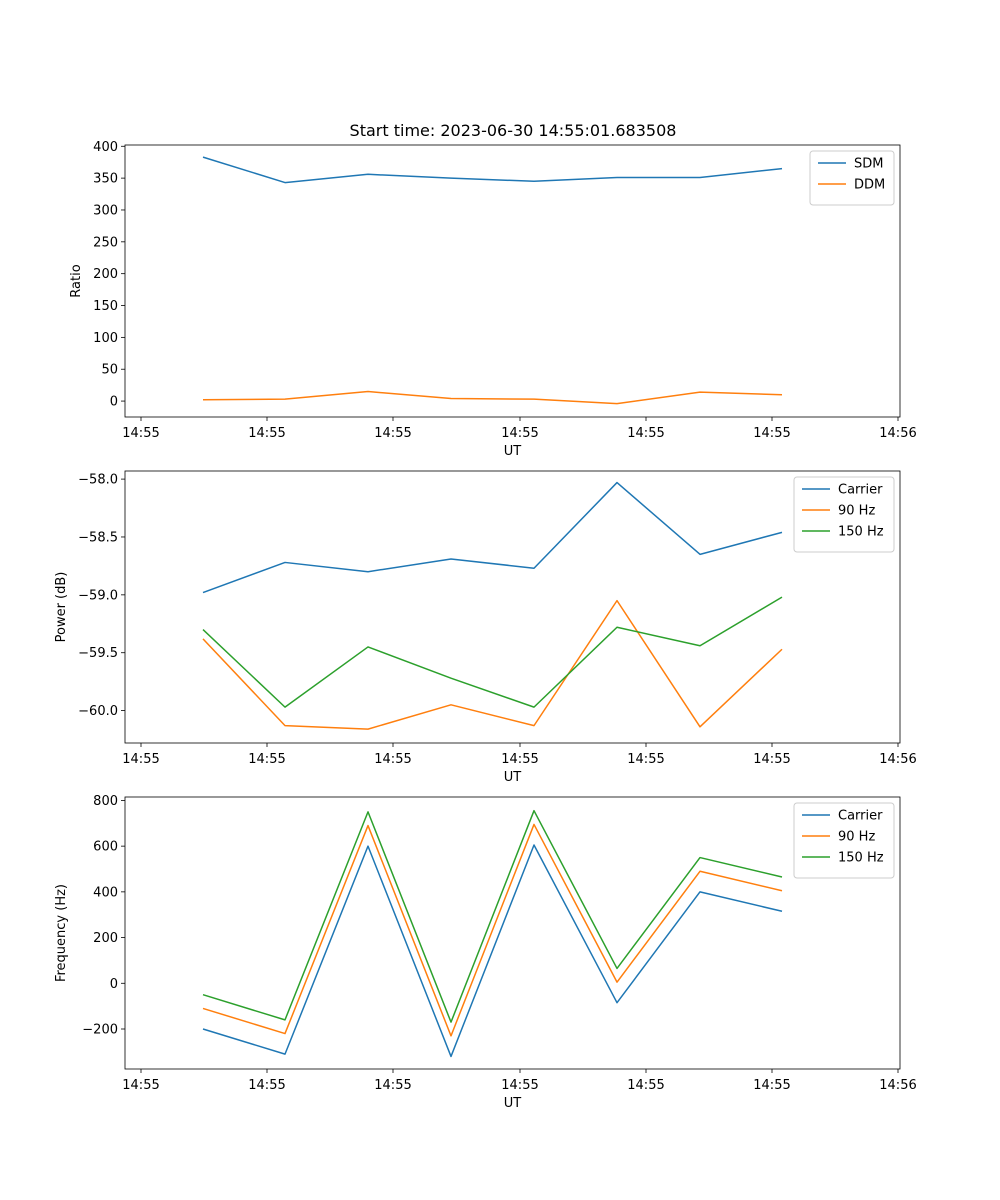 The image size is (1000, 1200). Describe the element at coordinates (98, 595) in the screenshot. I see `y-tick-label: −59.0` at that location.